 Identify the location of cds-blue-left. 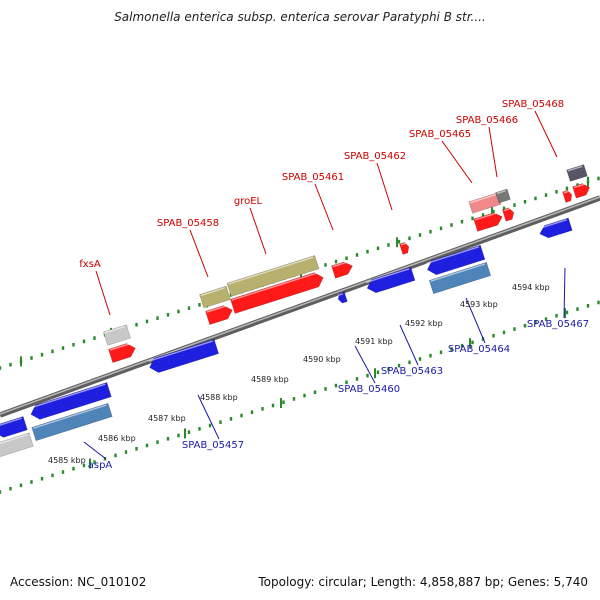
(14, 427).